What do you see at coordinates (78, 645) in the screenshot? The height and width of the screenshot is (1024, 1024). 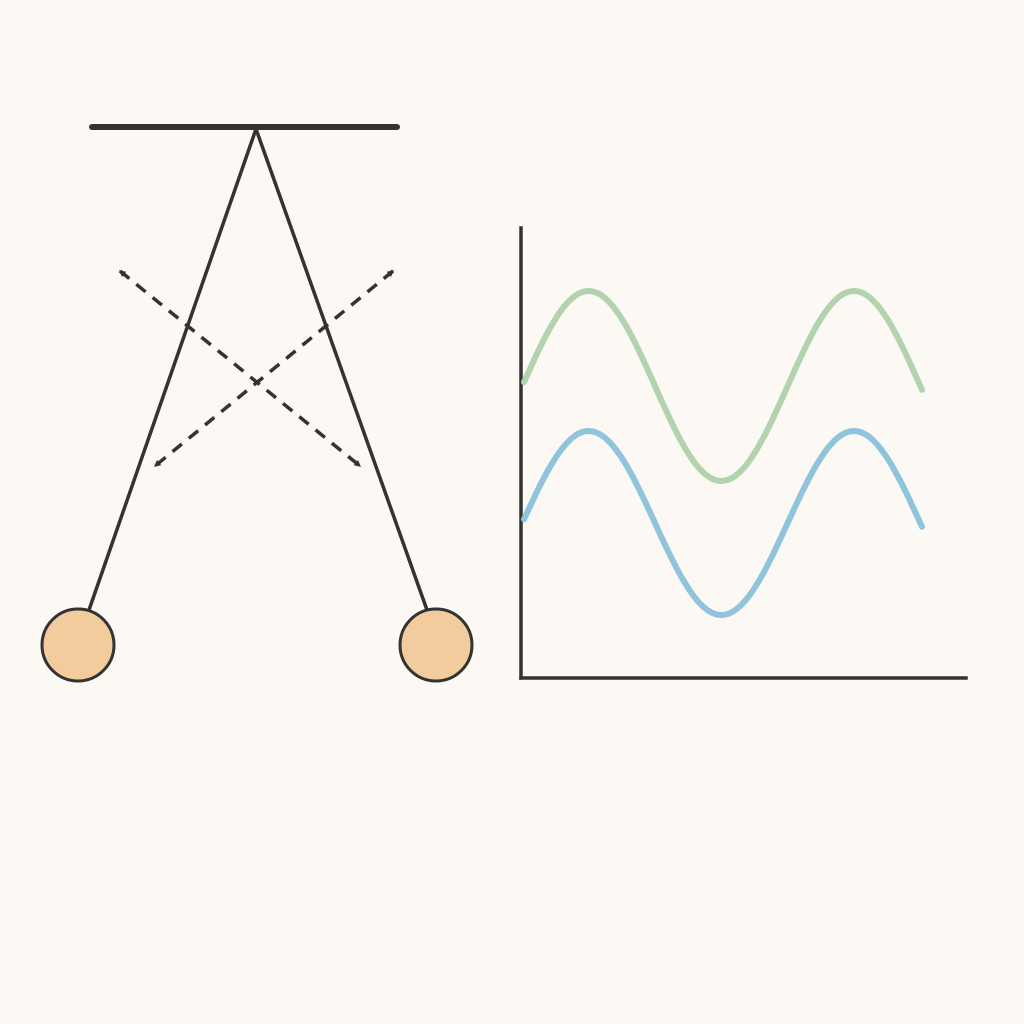 I see `left-pendulum-bob` at bounding box center [78, 645].